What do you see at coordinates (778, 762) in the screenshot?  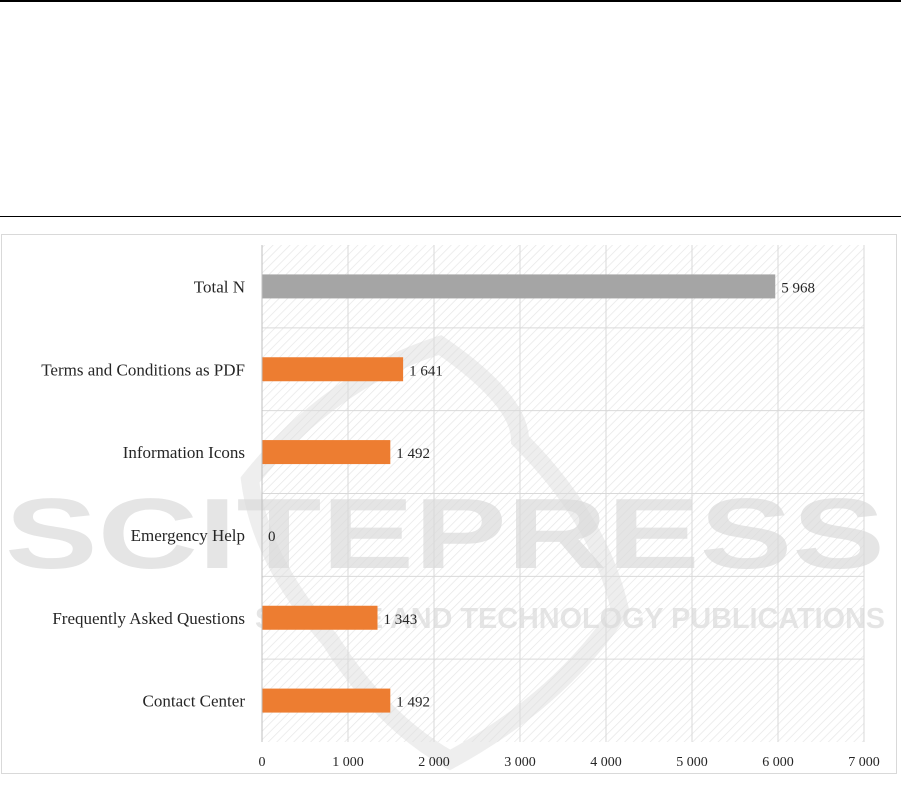 I see `x-tick-label: 6 000` at bounding box center [778, 762].